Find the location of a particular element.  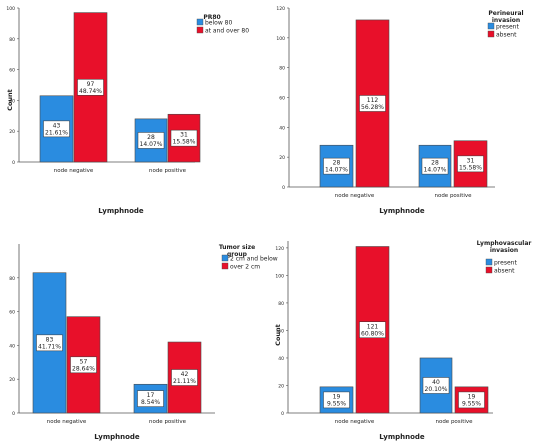

data-label-line: 121 is located at coordinates (373, 326).